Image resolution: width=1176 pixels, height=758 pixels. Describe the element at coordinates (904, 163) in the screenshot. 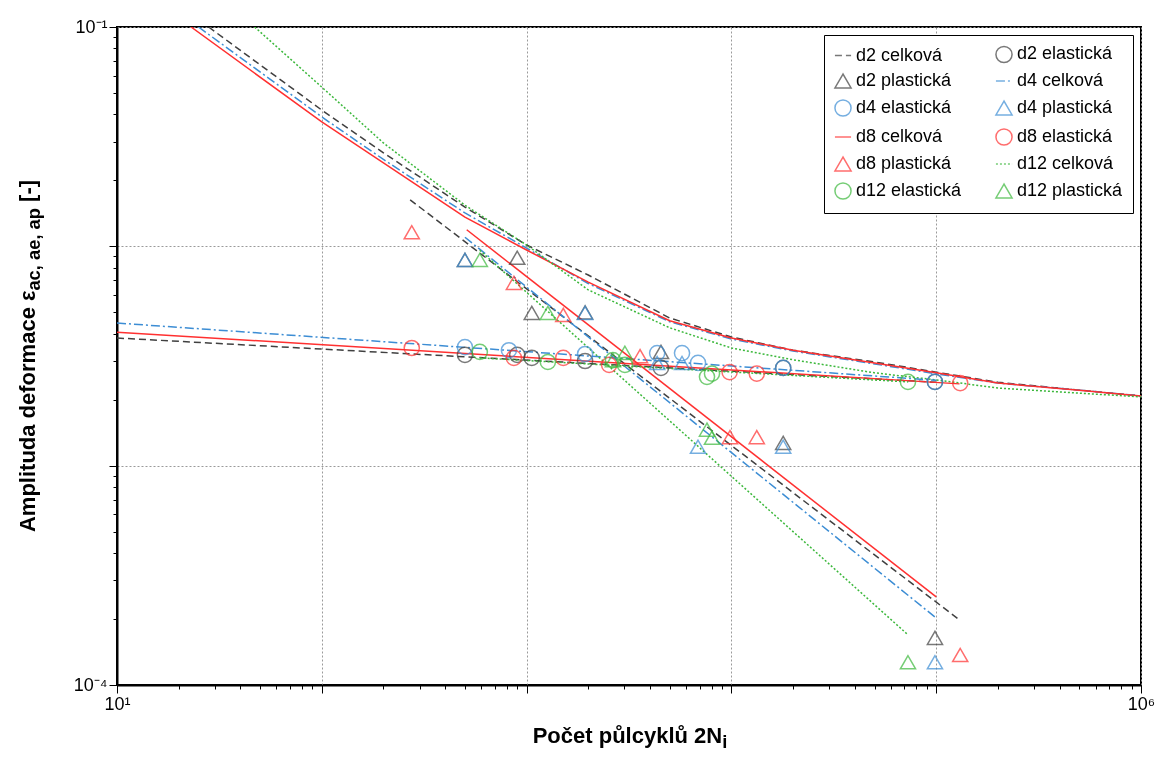

I see `legend-label: d8 plastická` at that location.